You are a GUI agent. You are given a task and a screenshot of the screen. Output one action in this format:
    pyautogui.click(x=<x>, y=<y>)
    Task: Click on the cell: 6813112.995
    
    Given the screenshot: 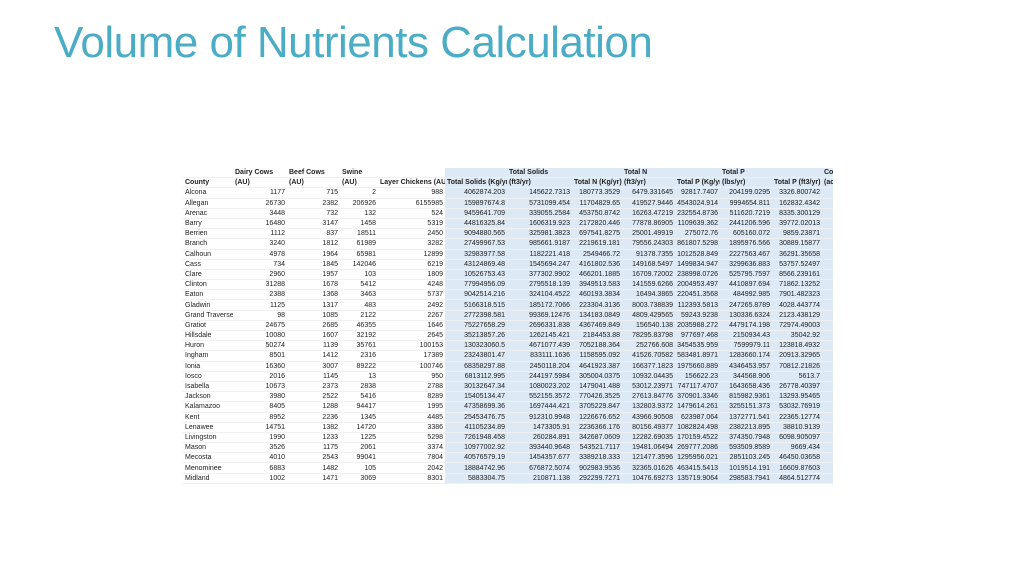 What is the action you would take?
    pyautogui.click(x=476, y=376)
    